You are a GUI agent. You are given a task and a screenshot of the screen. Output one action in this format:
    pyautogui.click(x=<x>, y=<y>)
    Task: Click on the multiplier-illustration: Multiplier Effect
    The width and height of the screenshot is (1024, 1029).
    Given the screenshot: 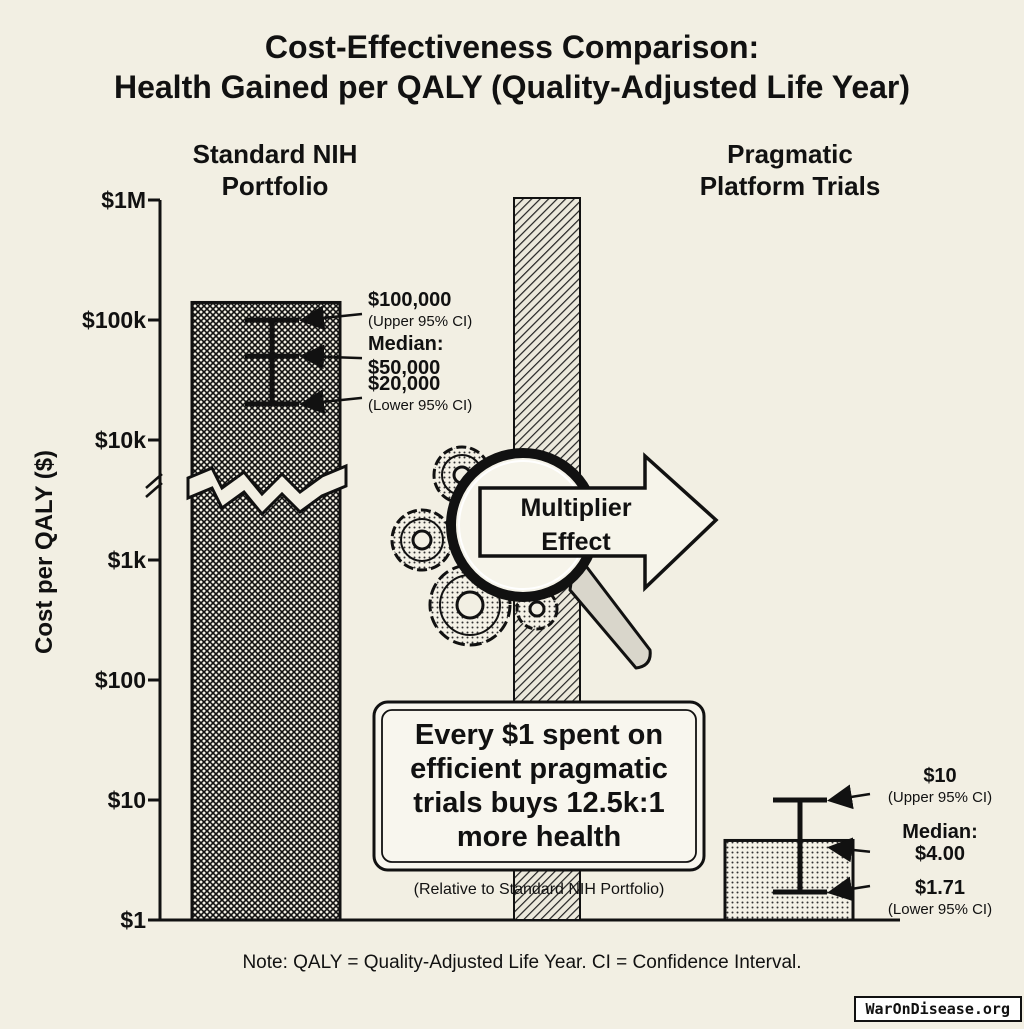 What is the action you would take?
    pyautogui.click(x=554, y=557)
    